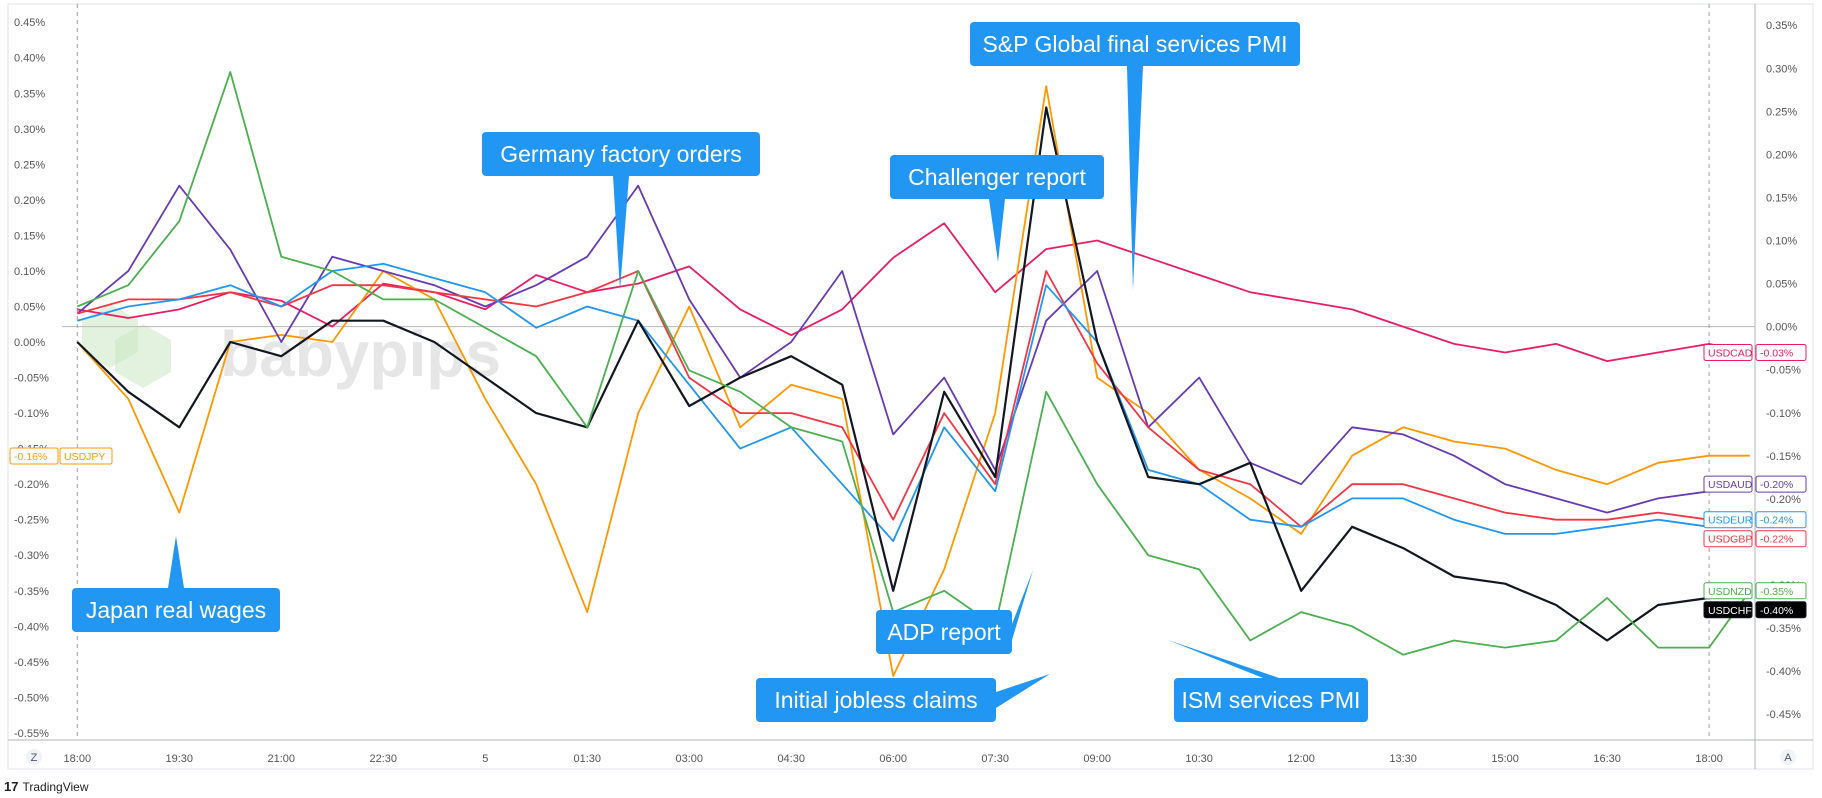  I want to click on callout: Japan real wages, so click(176, 584).